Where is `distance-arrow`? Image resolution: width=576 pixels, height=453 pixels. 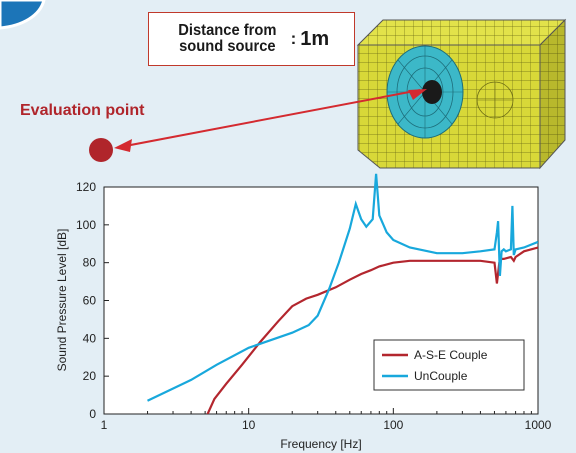
distance-arrow is located at coordinates (270, 118).